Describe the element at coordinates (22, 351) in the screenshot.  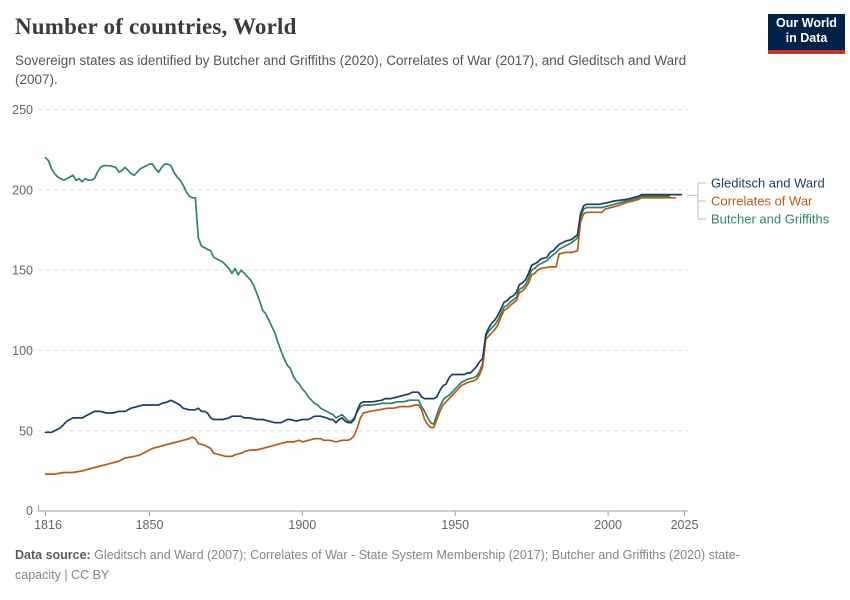
I see `y-tick-label-100: 100` at that location.